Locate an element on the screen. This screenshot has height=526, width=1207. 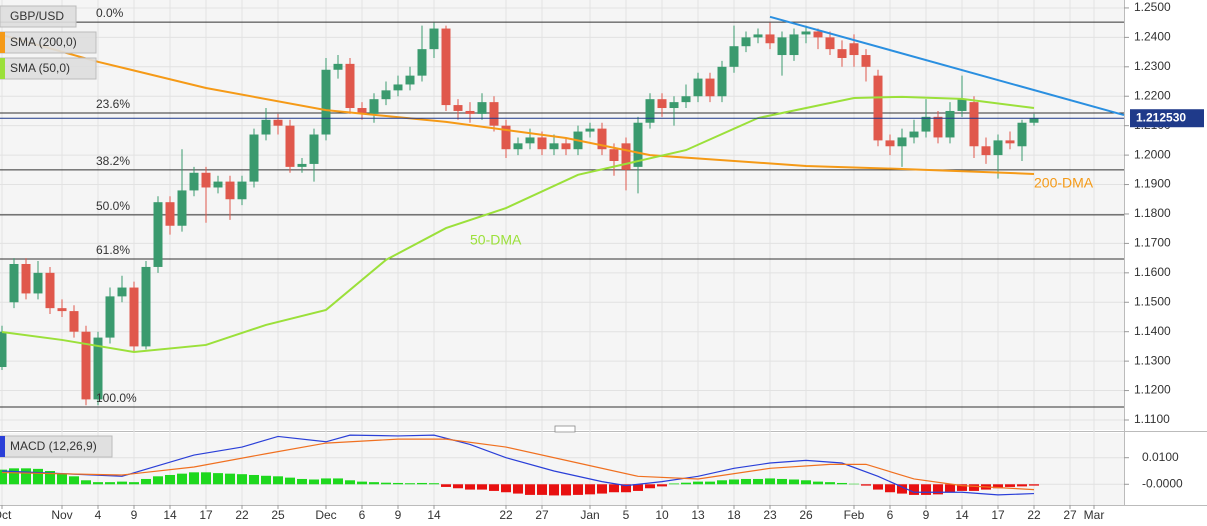
y-tick-label: 1.1500 is located at coordinates (1152, 301).